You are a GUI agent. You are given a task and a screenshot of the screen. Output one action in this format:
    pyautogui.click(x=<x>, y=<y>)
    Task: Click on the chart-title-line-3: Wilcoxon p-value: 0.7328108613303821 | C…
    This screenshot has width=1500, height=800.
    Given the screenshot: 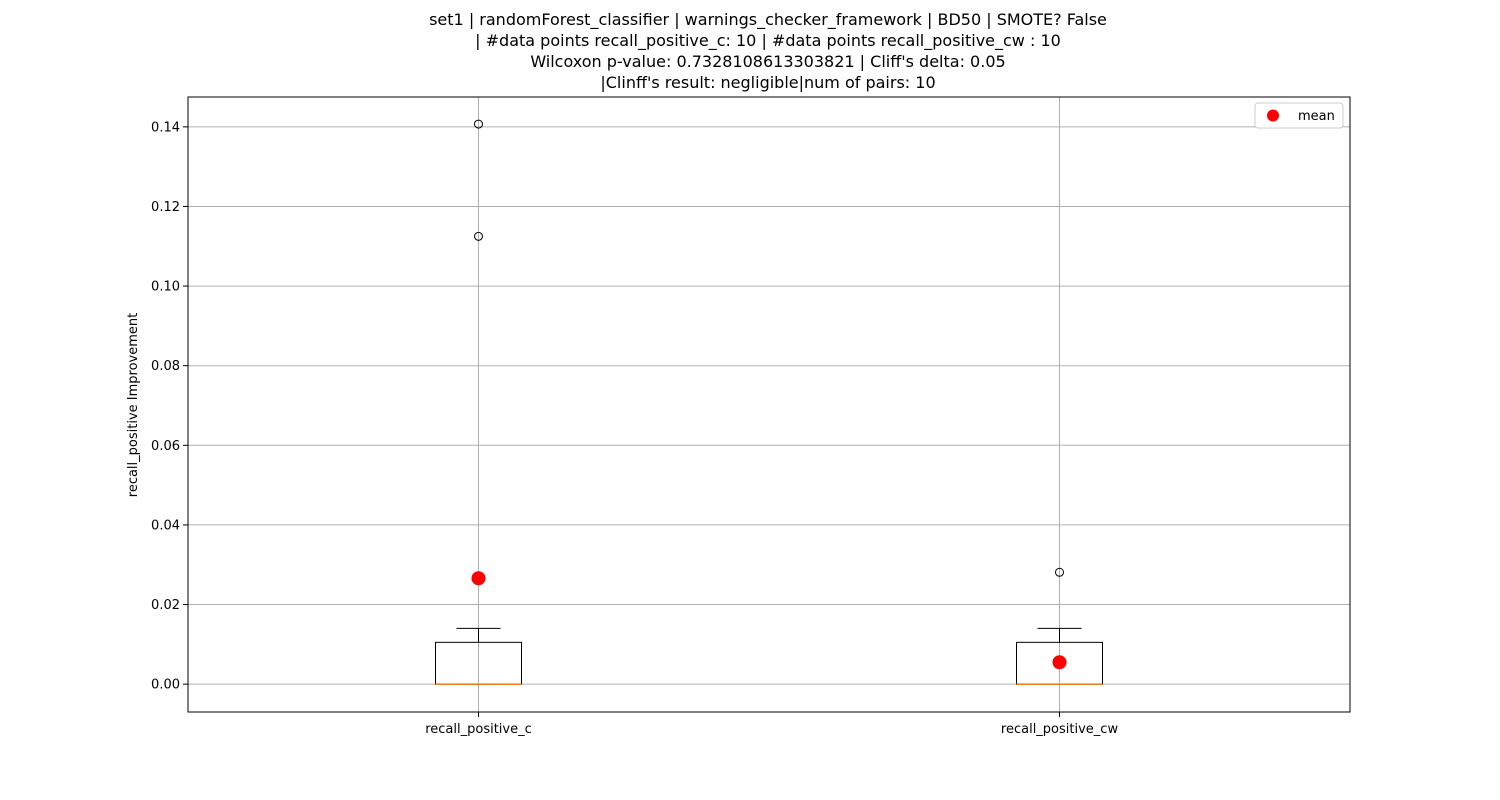 What is the action you would take?
    pyautogui.click(x=767, y=61)
    